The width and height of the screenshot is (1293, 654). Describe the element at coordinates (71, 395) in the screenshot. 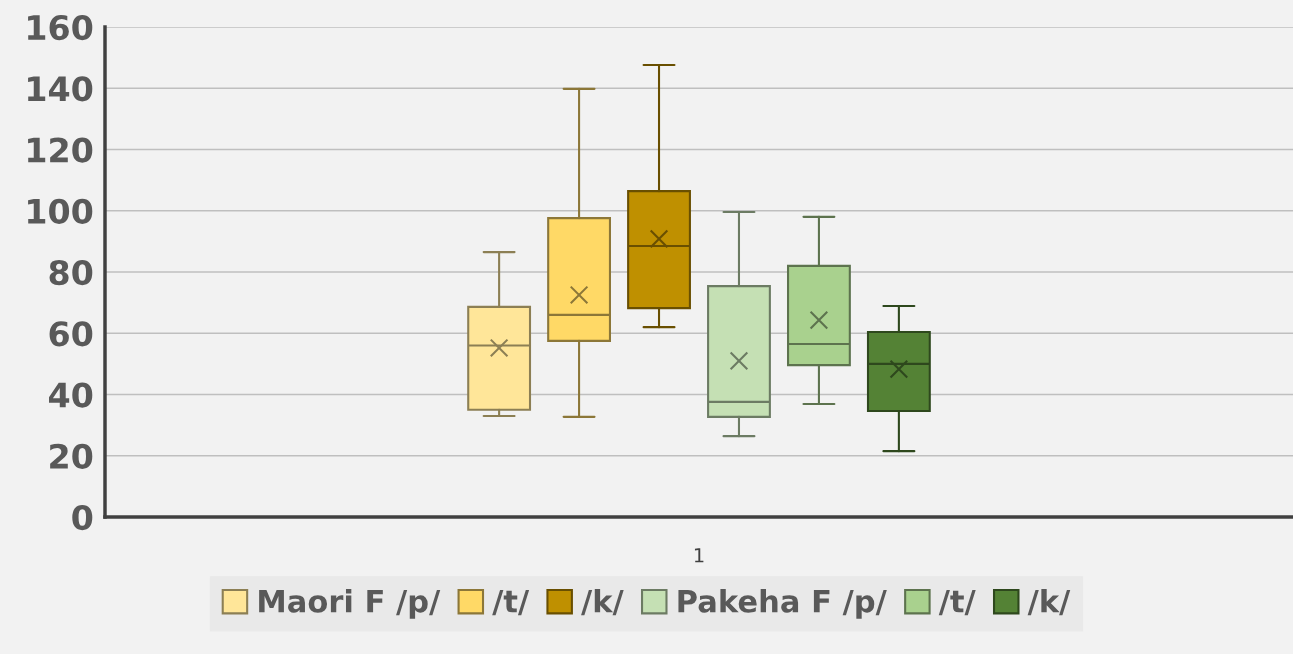

I see `y-tick-label: 40` at that location.